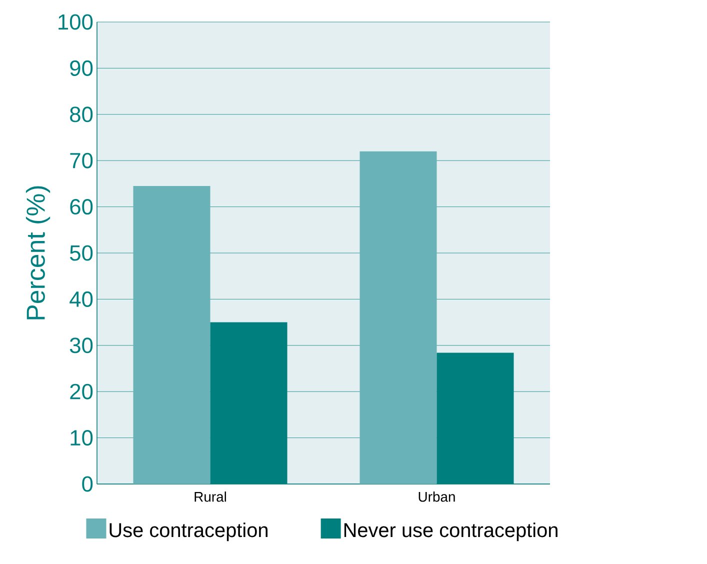  What do you see at coordinates (81, 346) in the screenshot?
I see `y-tick-label: 30` at bounding box center [81, 346].